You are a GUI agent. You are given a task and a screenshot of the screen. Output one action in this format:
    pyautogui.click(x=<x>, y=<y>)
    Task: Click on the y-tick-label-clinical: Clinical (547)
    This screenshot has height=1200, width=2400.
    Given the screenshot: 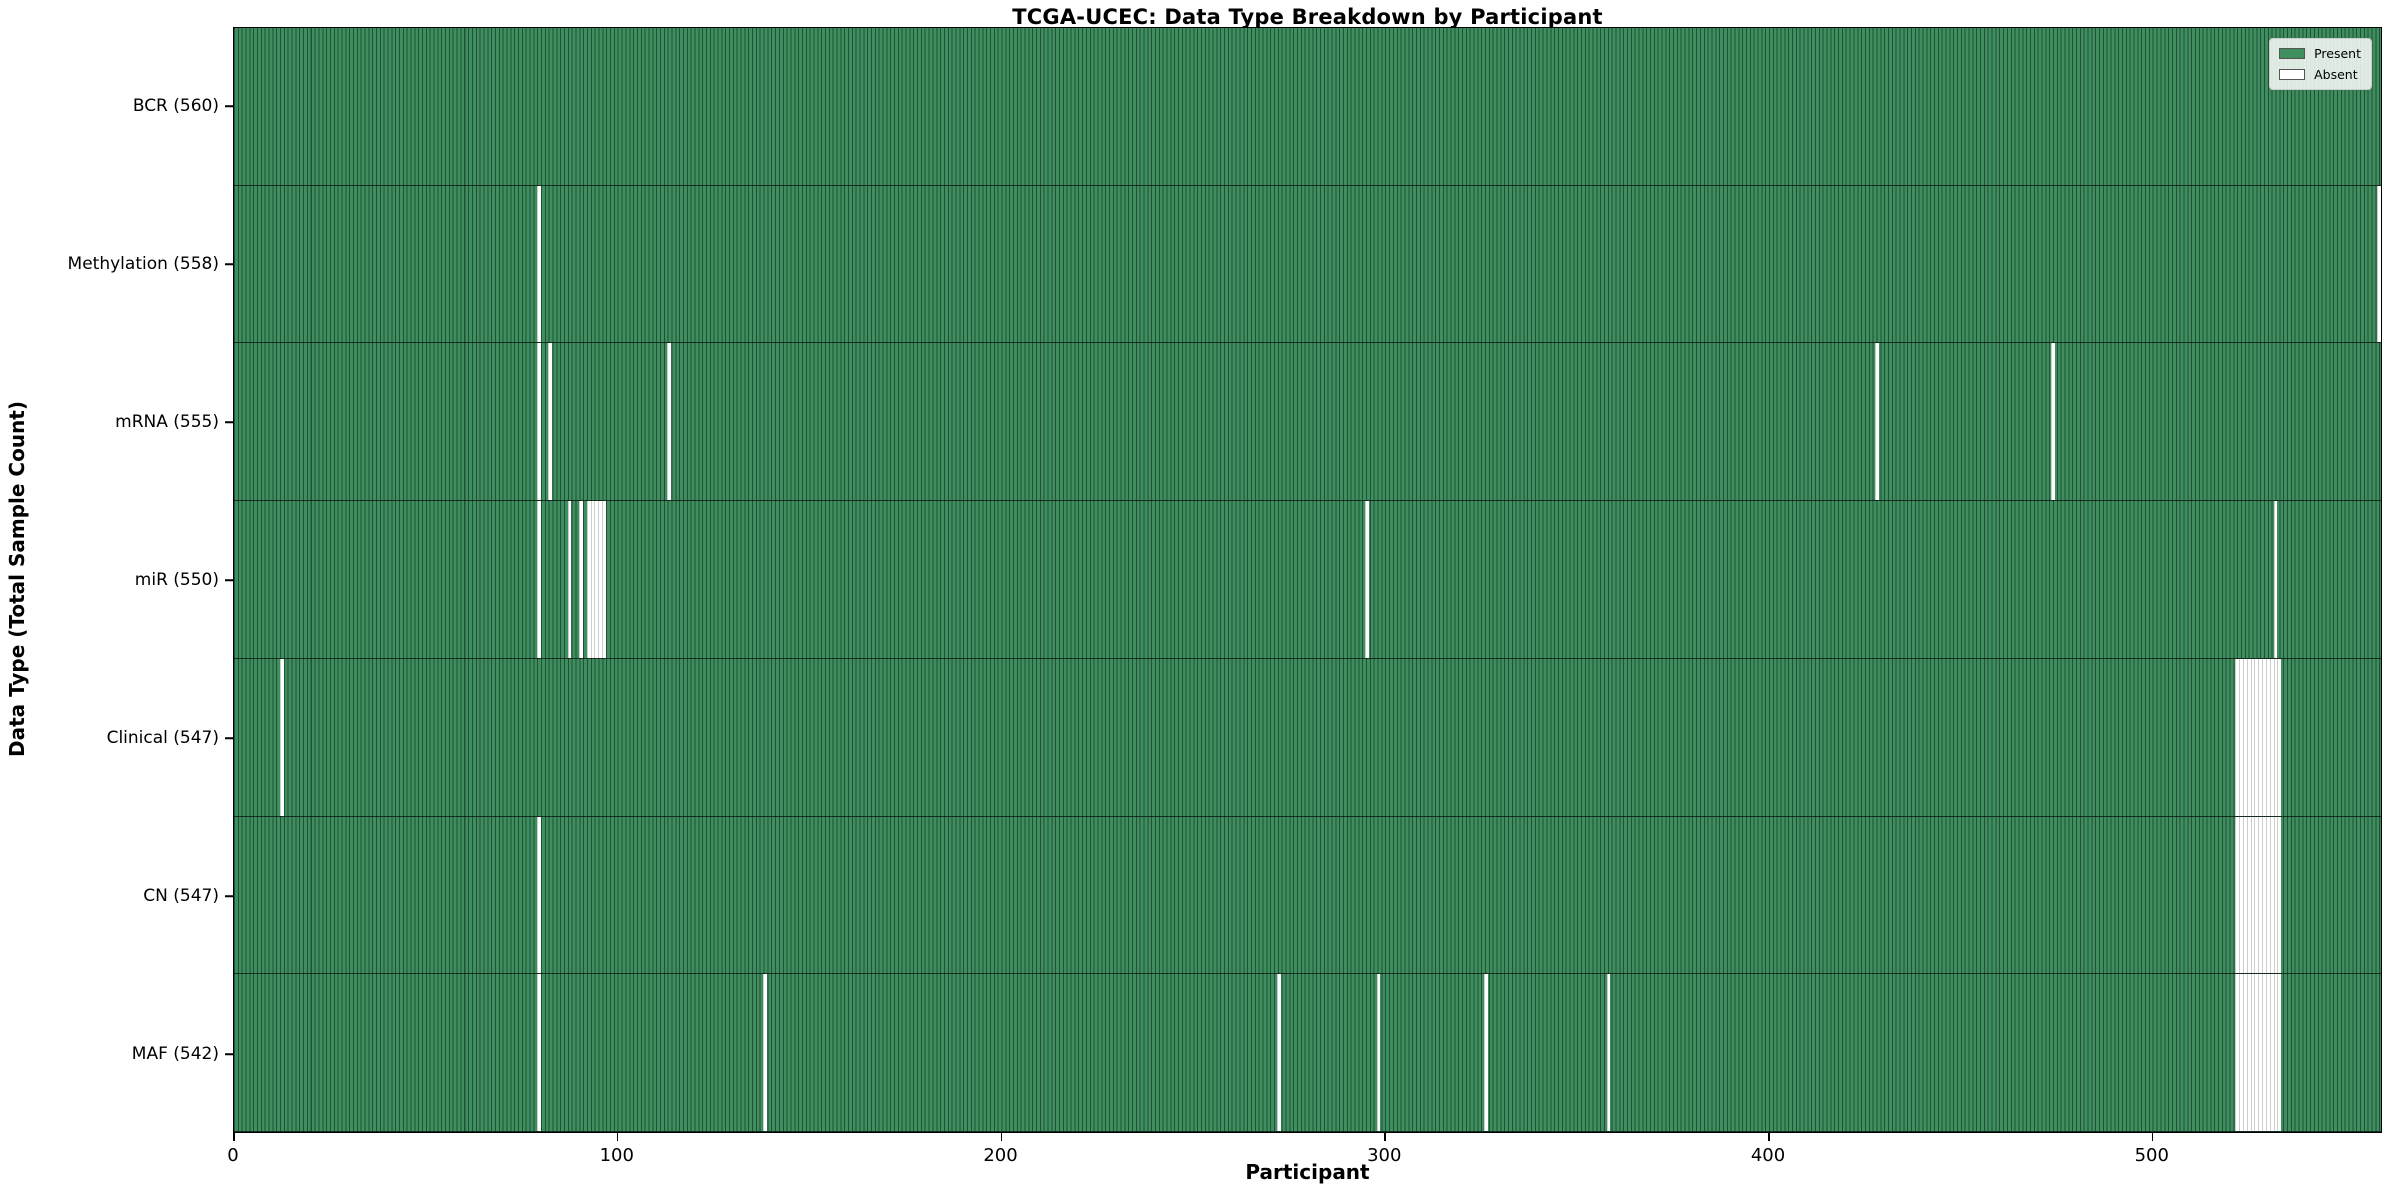 What is the action you would take?
    pyautogui.click(x=162, y=738)
    